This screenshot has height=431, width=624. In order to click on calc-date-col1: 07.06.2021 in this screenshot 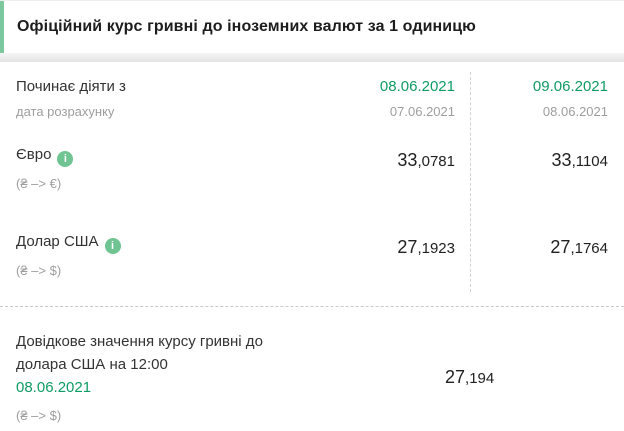, I will do `click(422, 111)`.